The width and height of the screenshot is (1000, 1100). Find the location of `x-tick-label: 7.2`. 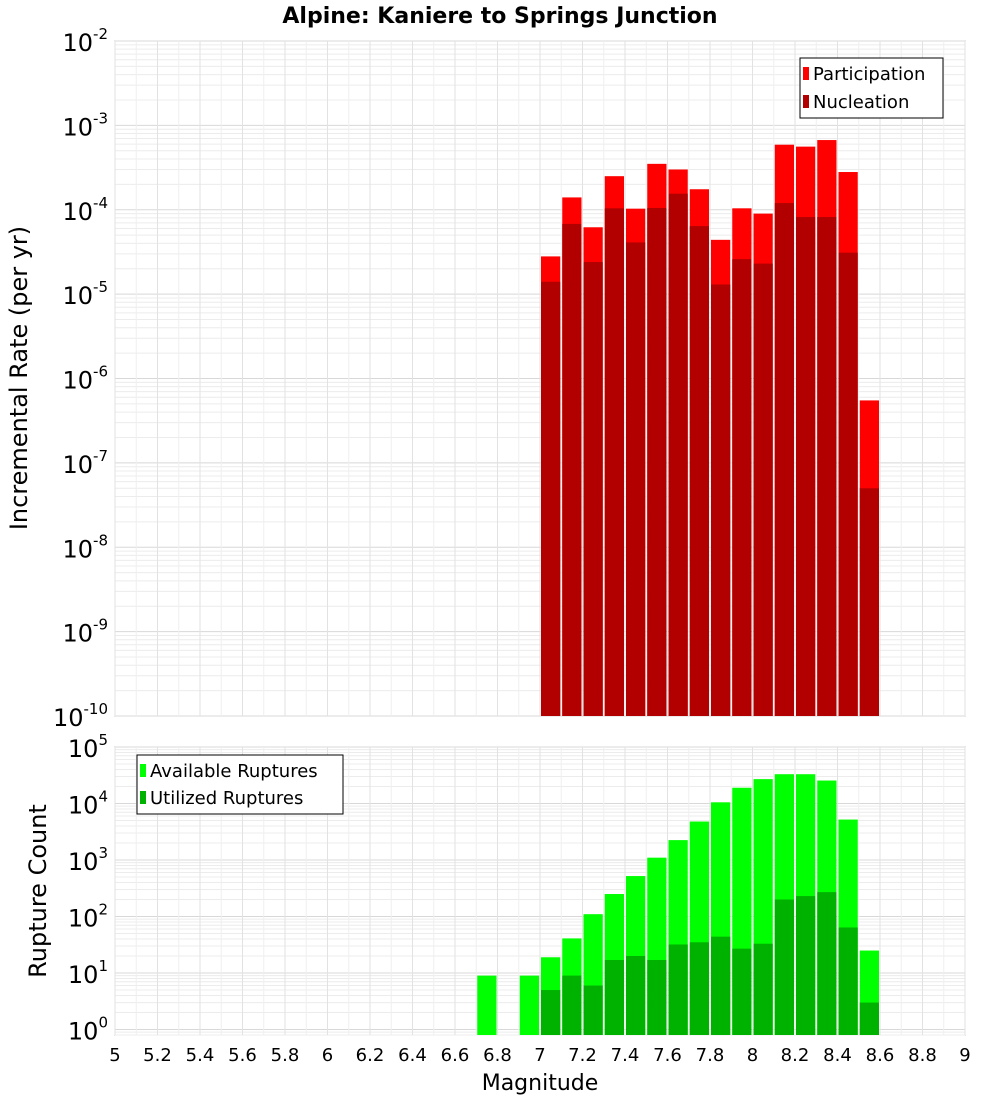

x-tick-label: 7.2 is located at coordinates (582, 1055).